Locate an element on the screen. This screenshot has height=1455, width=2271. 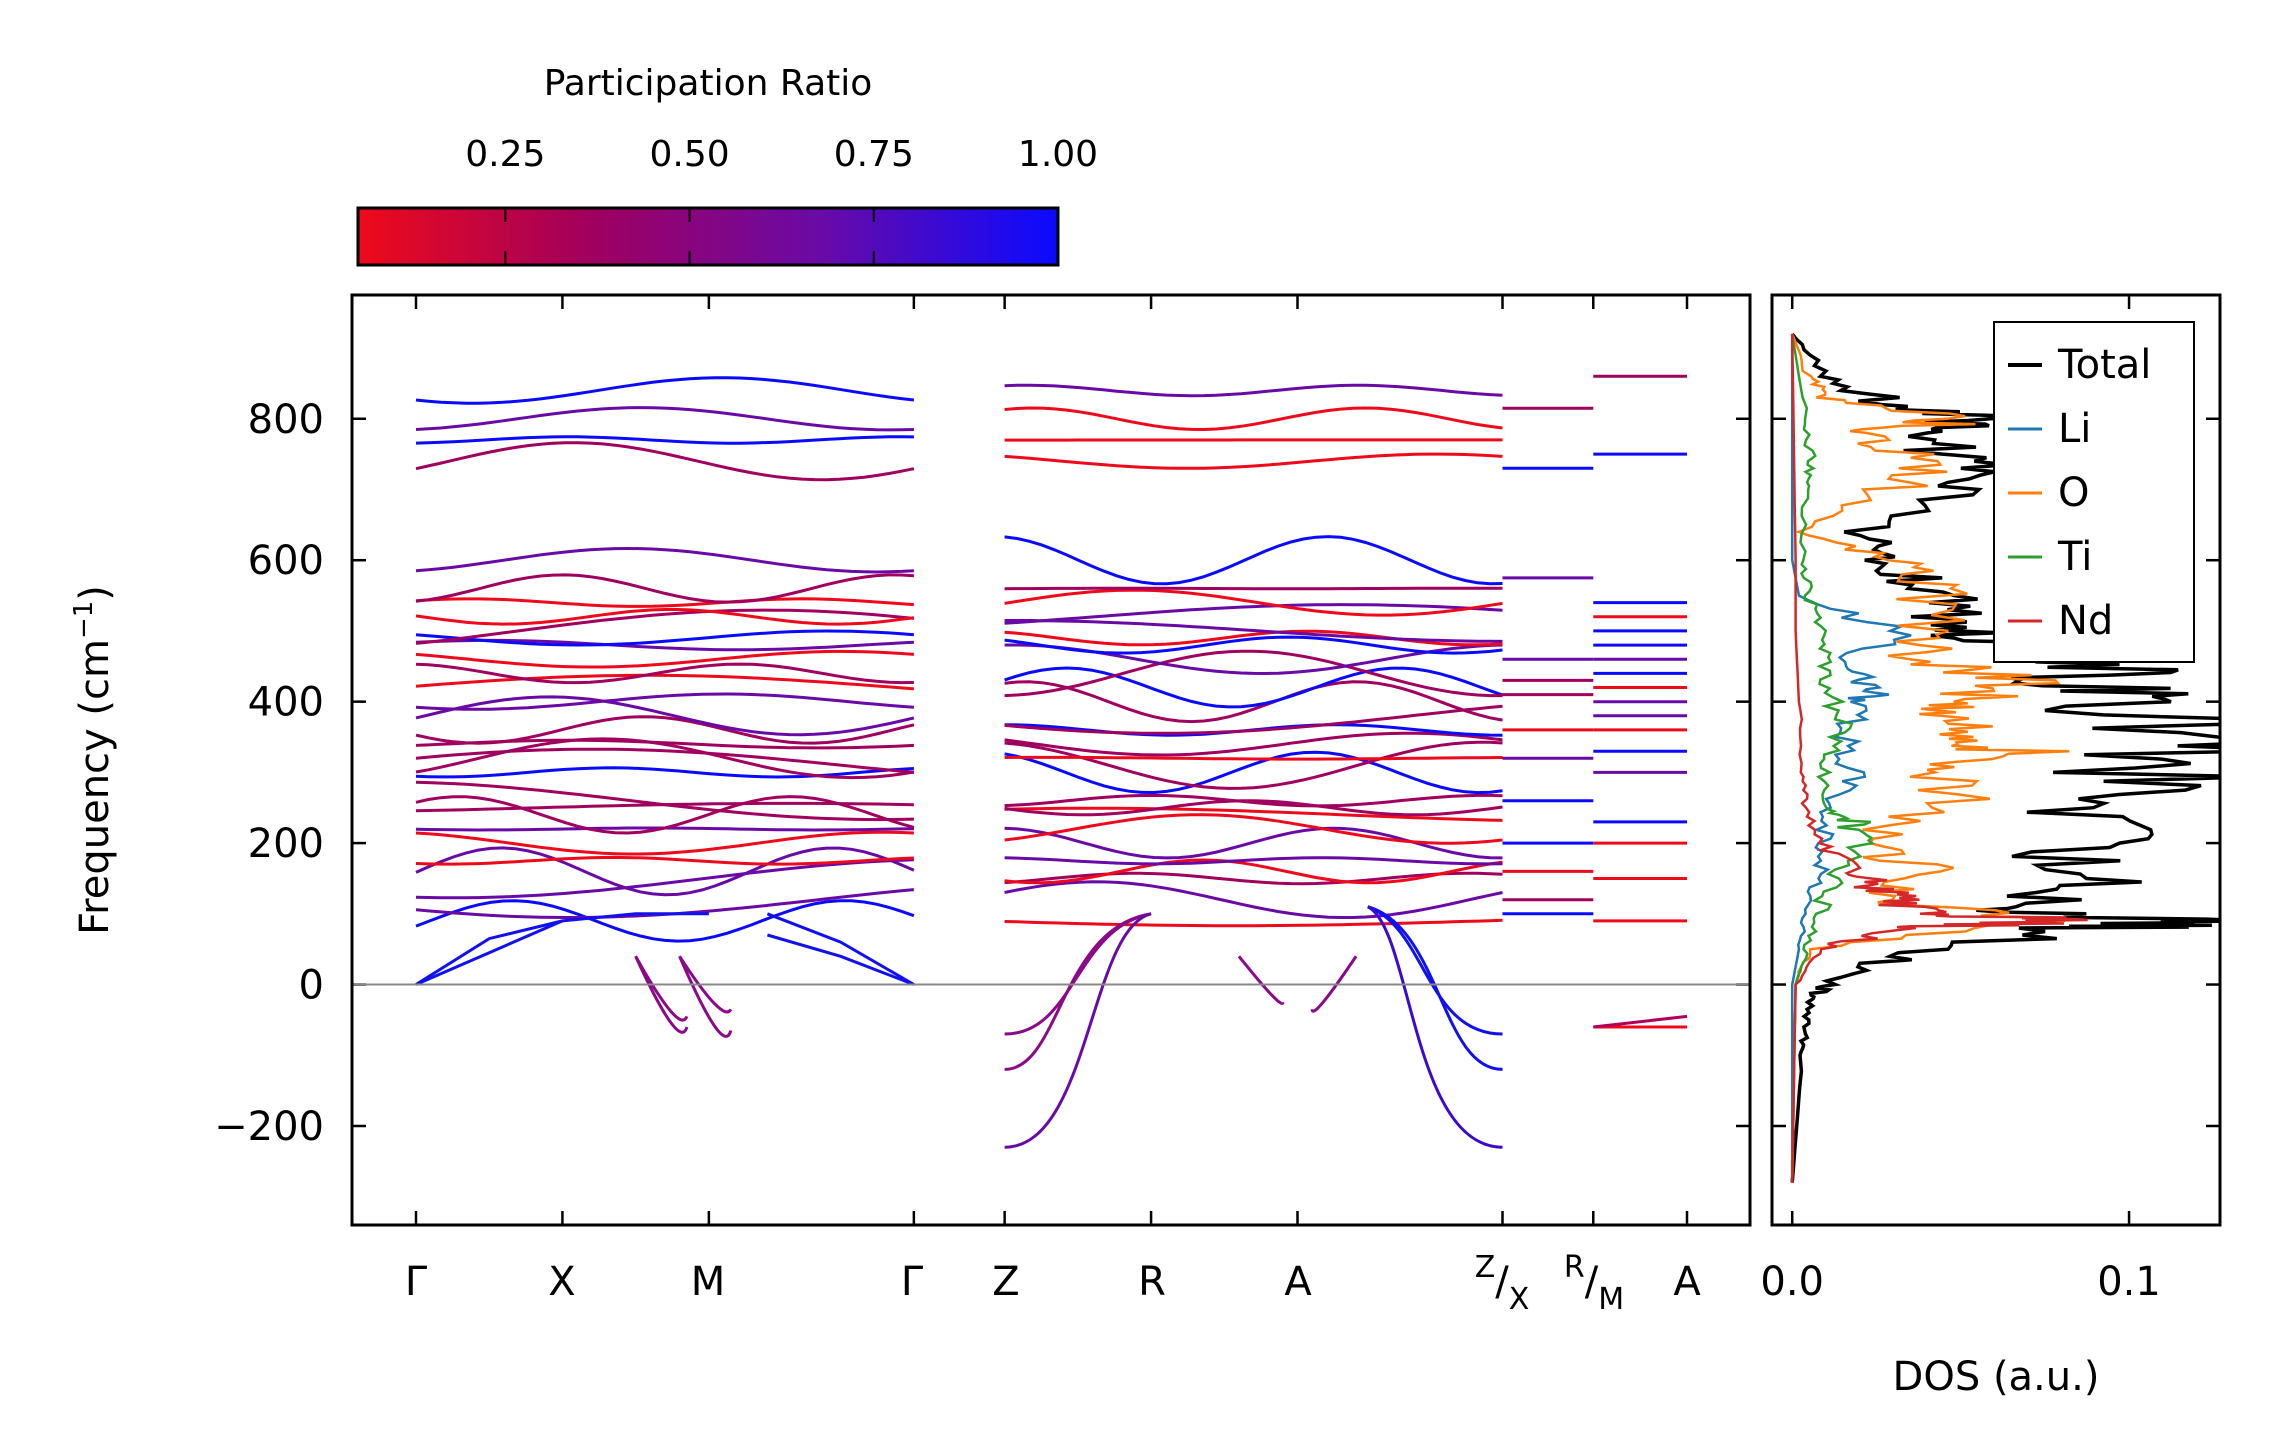
kpoint-label-x: X is located at coordinates (561, 1282).